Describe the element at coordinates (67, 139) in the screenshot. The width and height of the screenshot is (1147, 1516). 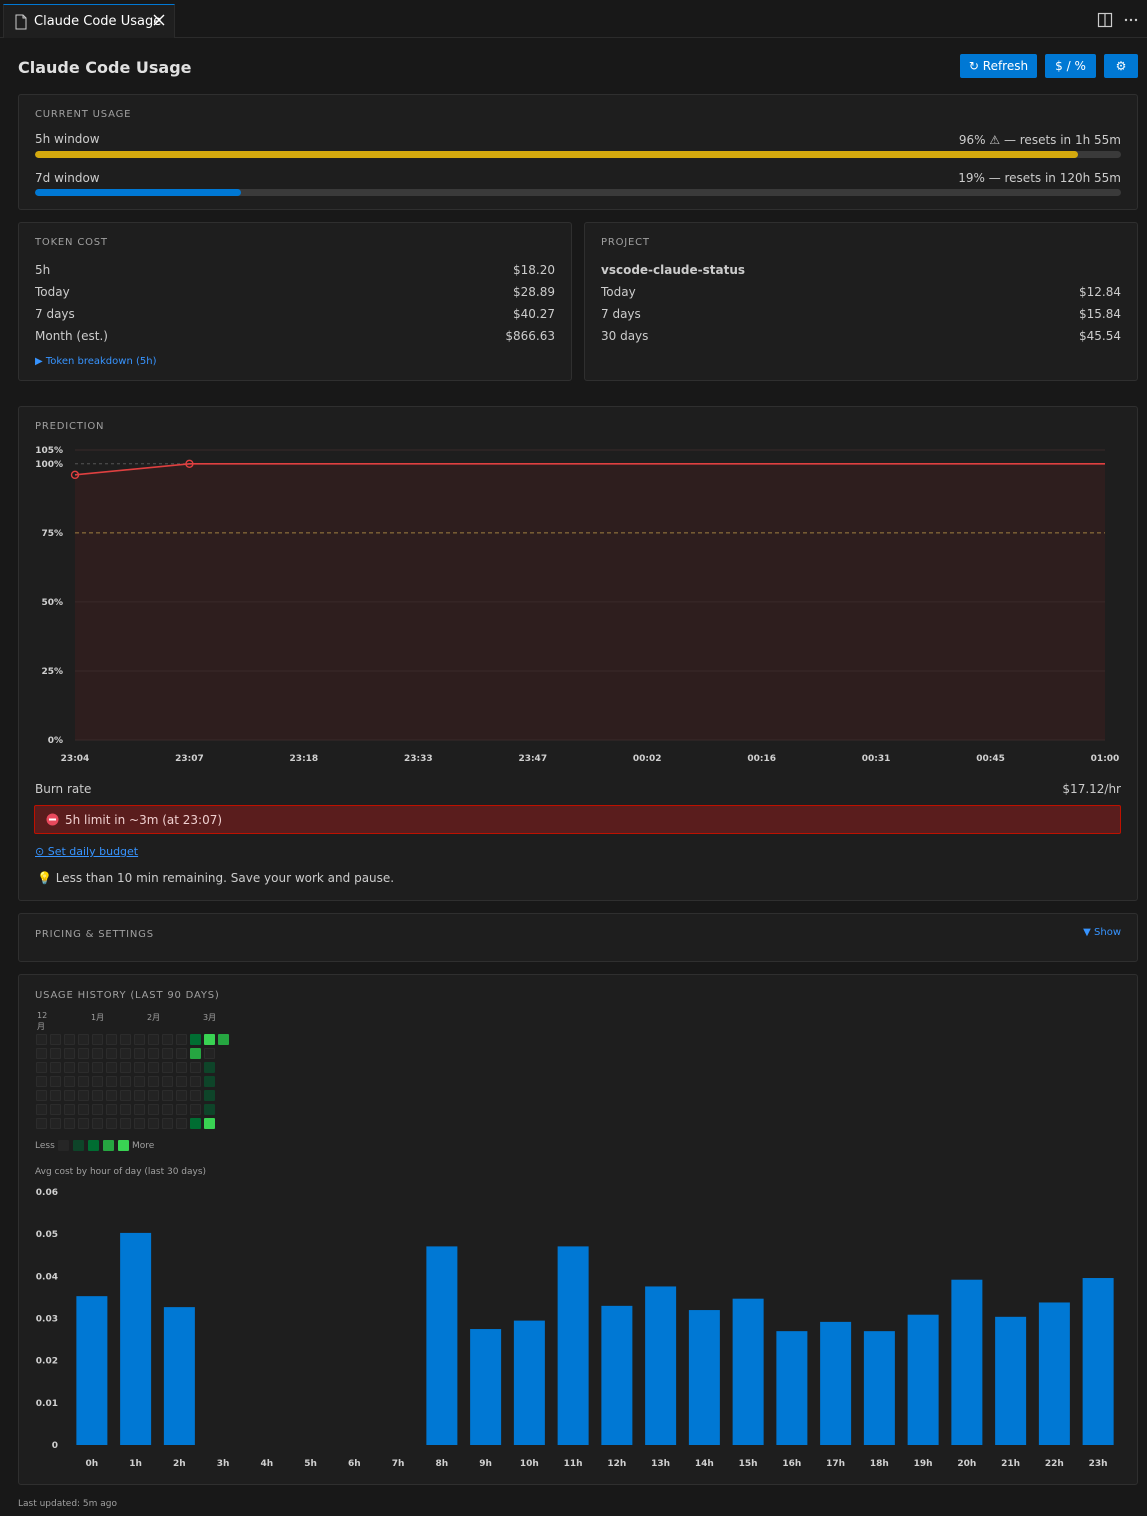
I see `window-5h-label: 5h window` at that location.